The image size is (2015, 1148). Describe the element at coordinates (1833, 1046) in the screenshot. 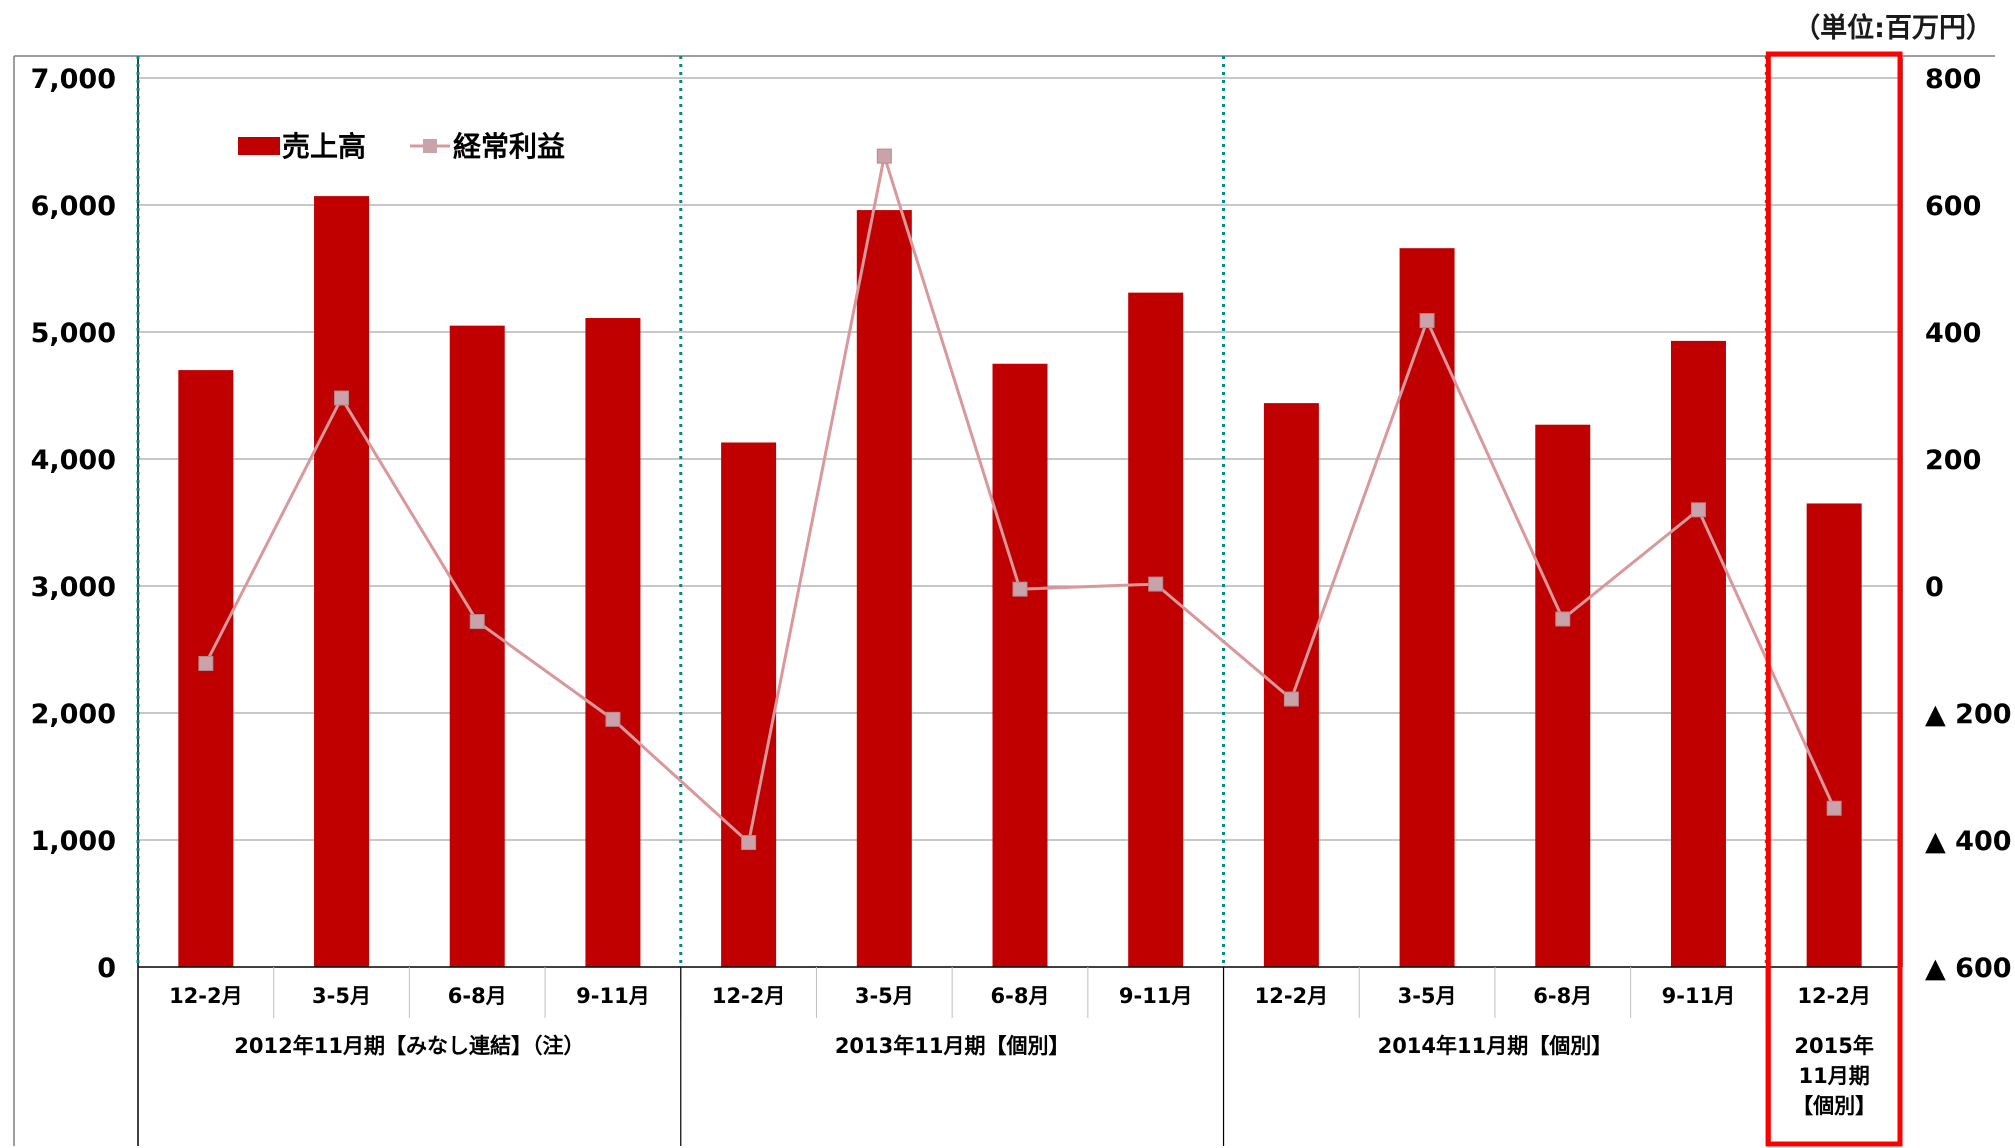

I see `group-label-line: 2015年` at that location.